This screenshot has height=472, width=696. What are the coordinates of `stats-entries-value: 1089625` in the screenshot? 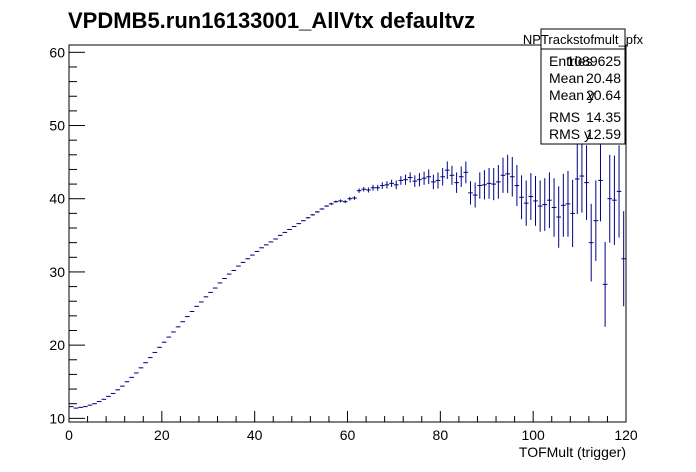 It's located at (593, 61).